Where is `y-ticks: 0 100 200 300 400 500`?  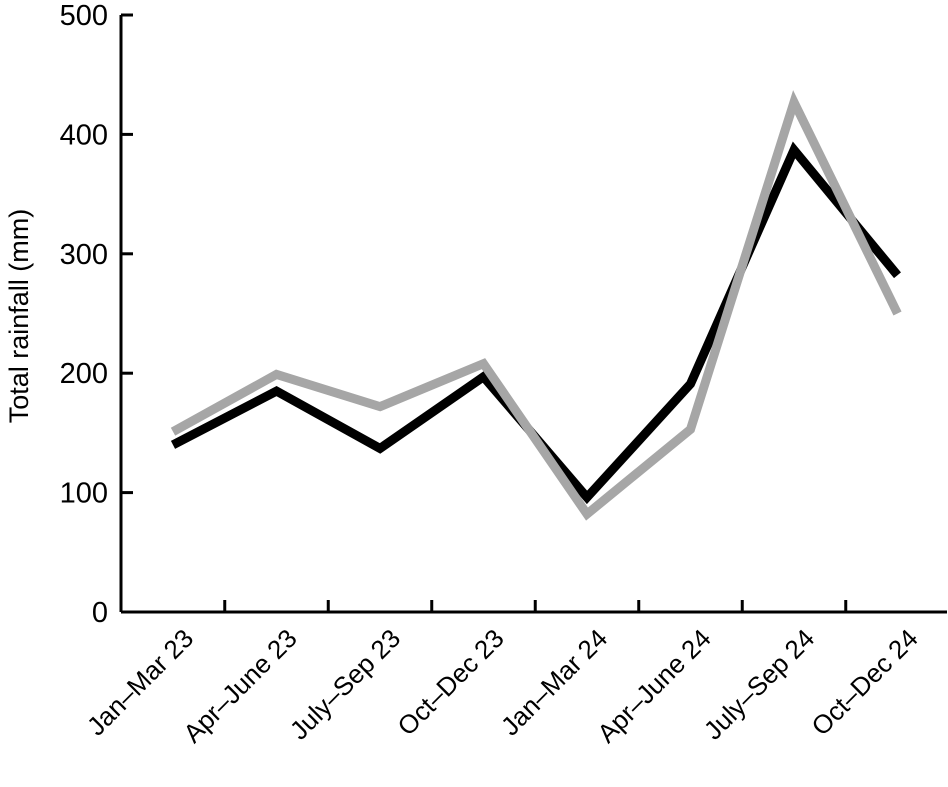 y-ticks: 0 100 200 300 400 500 is located at coordinates (96, 314).